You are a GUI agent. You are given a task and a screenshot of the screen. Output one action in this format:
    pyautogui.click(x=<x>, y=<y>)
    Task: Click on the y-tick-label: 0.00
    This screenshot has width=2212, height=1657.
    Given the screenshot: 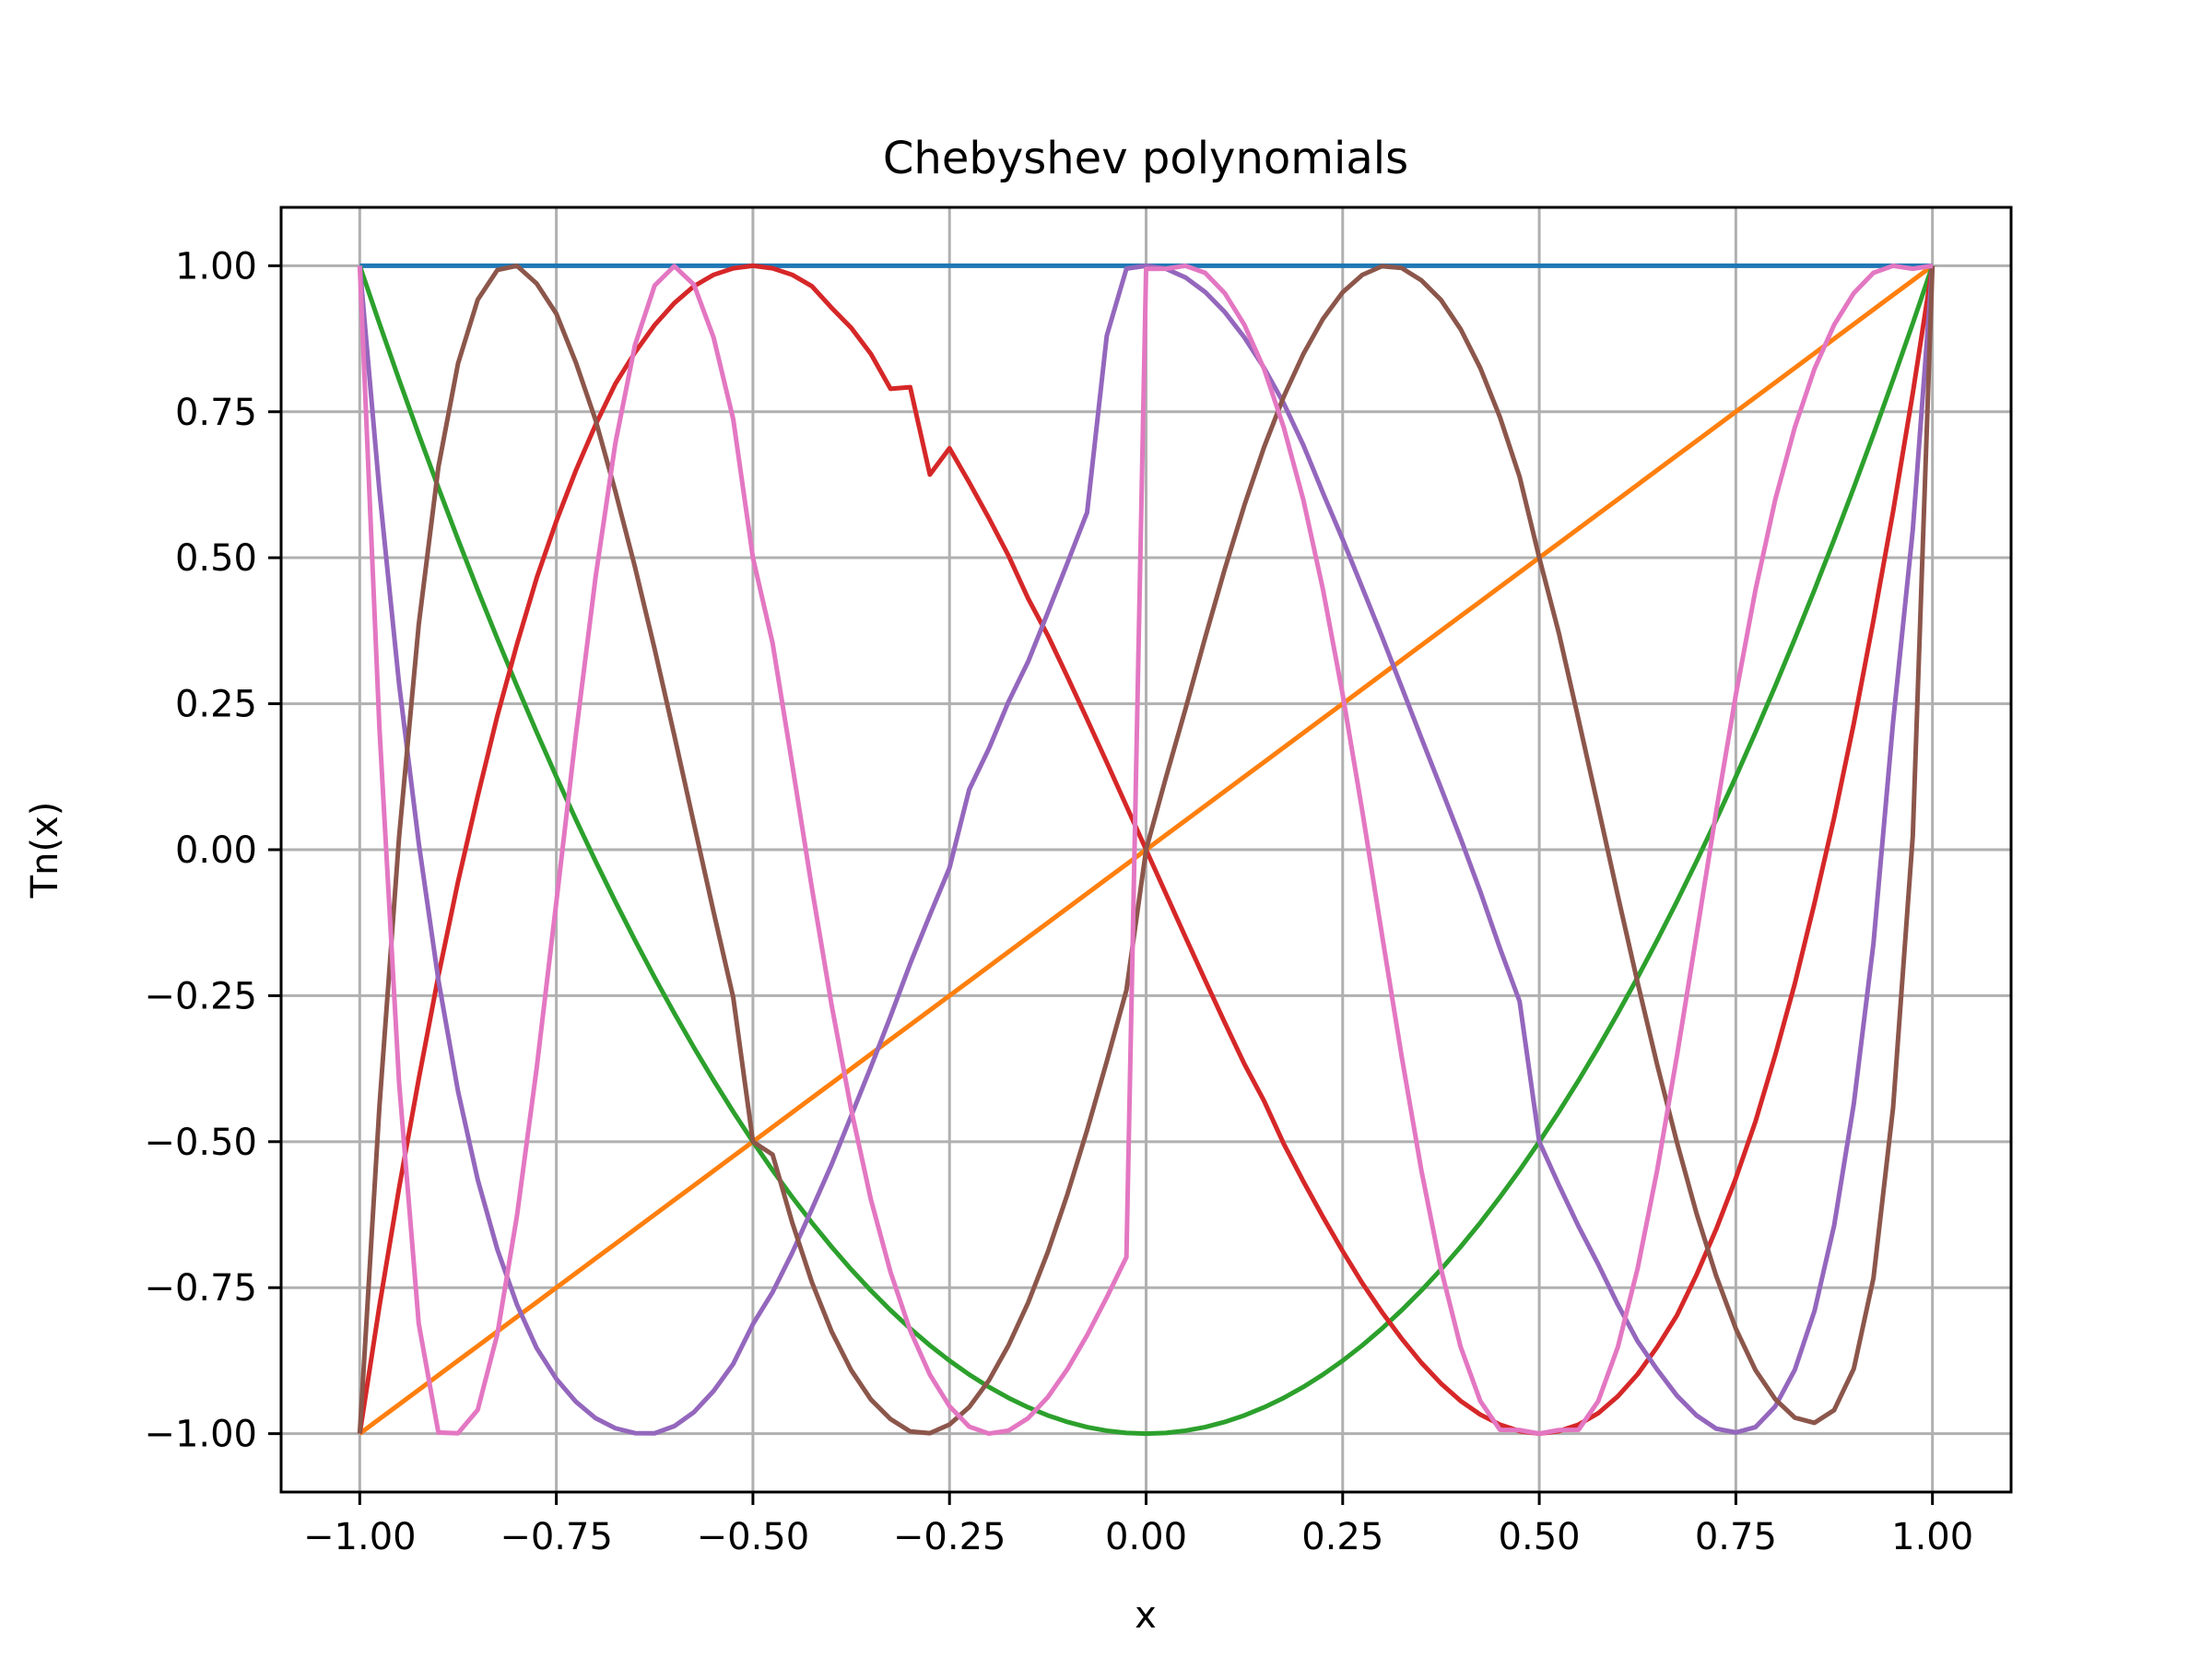 What is the action you would take?
    pyautogui.click(x=216, y=850)
    